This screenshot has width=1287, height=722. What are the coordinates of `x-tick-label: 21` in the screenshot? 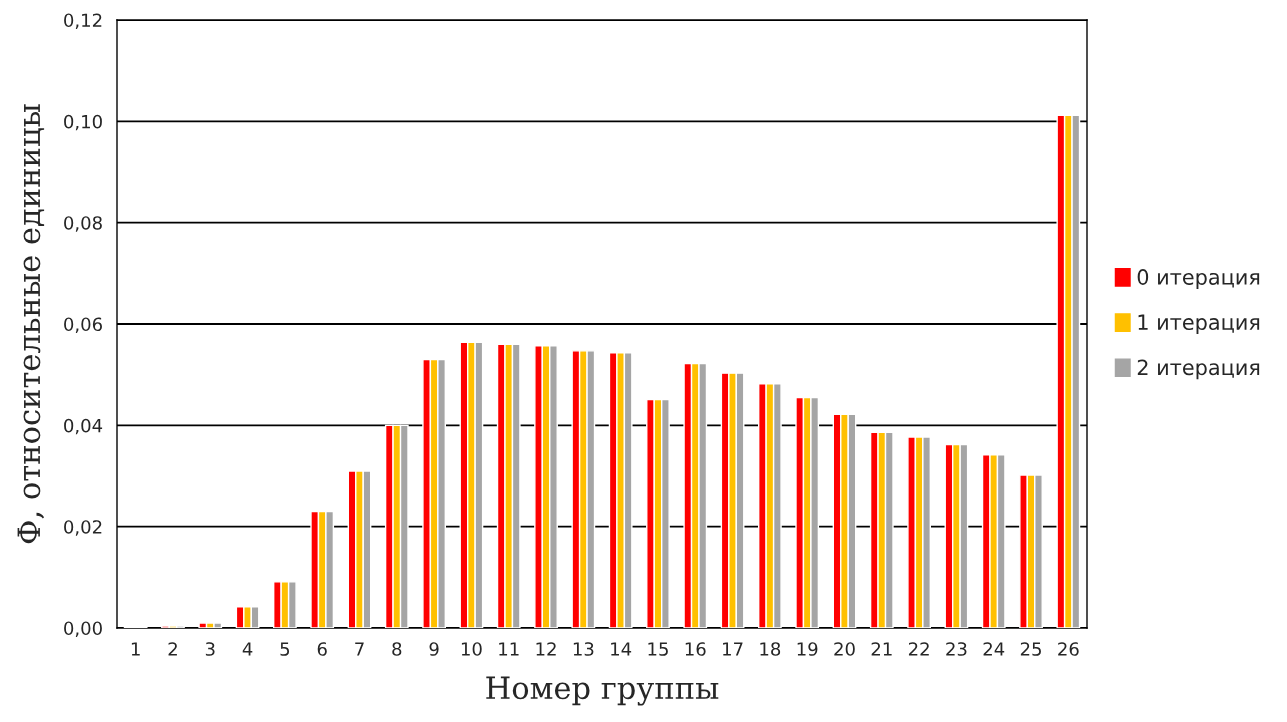 It's located at (881, 649).